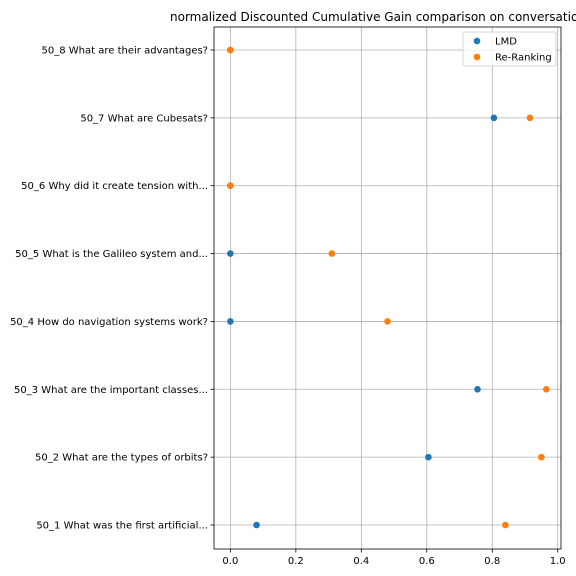 The image size is (576, 576). What do you see at coordinates (492, 561) in the screenshot?
I see `x-tick-label: 0.8` at bounding box center [492, 561].